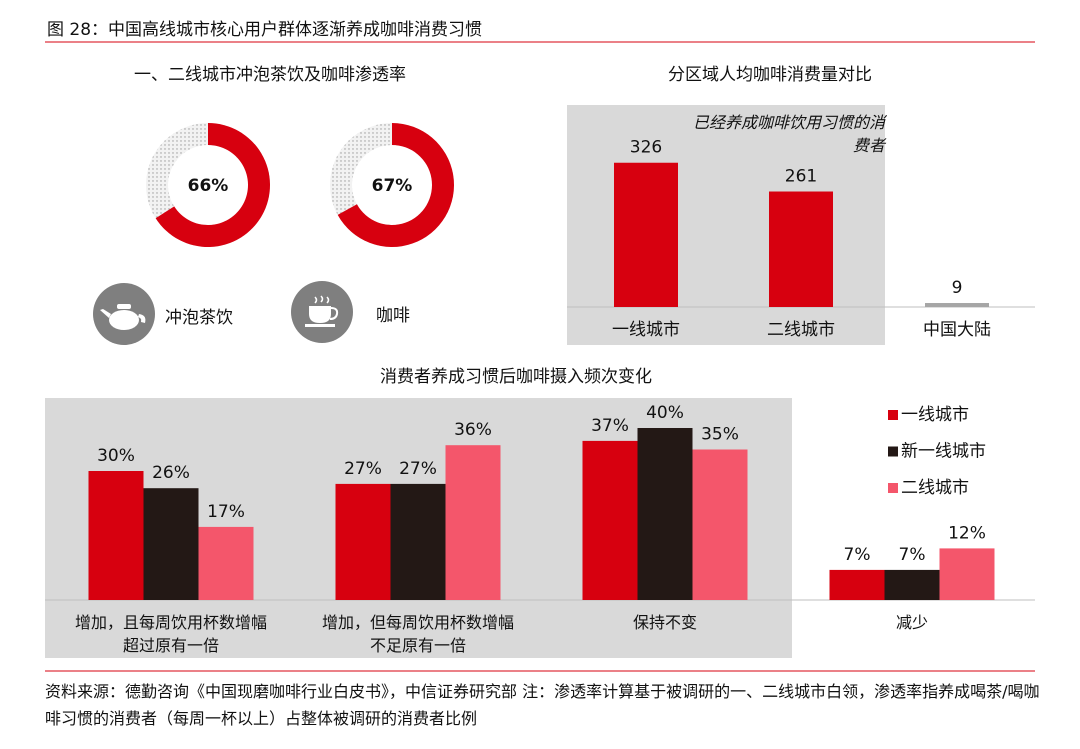 Image resolution: width=1080 pixels, height=749 pixels. Describe the element at coordinates (770, 75) in the screenshot. I see `chart-title: 分区域人均咖啡消费量对比` at that location.